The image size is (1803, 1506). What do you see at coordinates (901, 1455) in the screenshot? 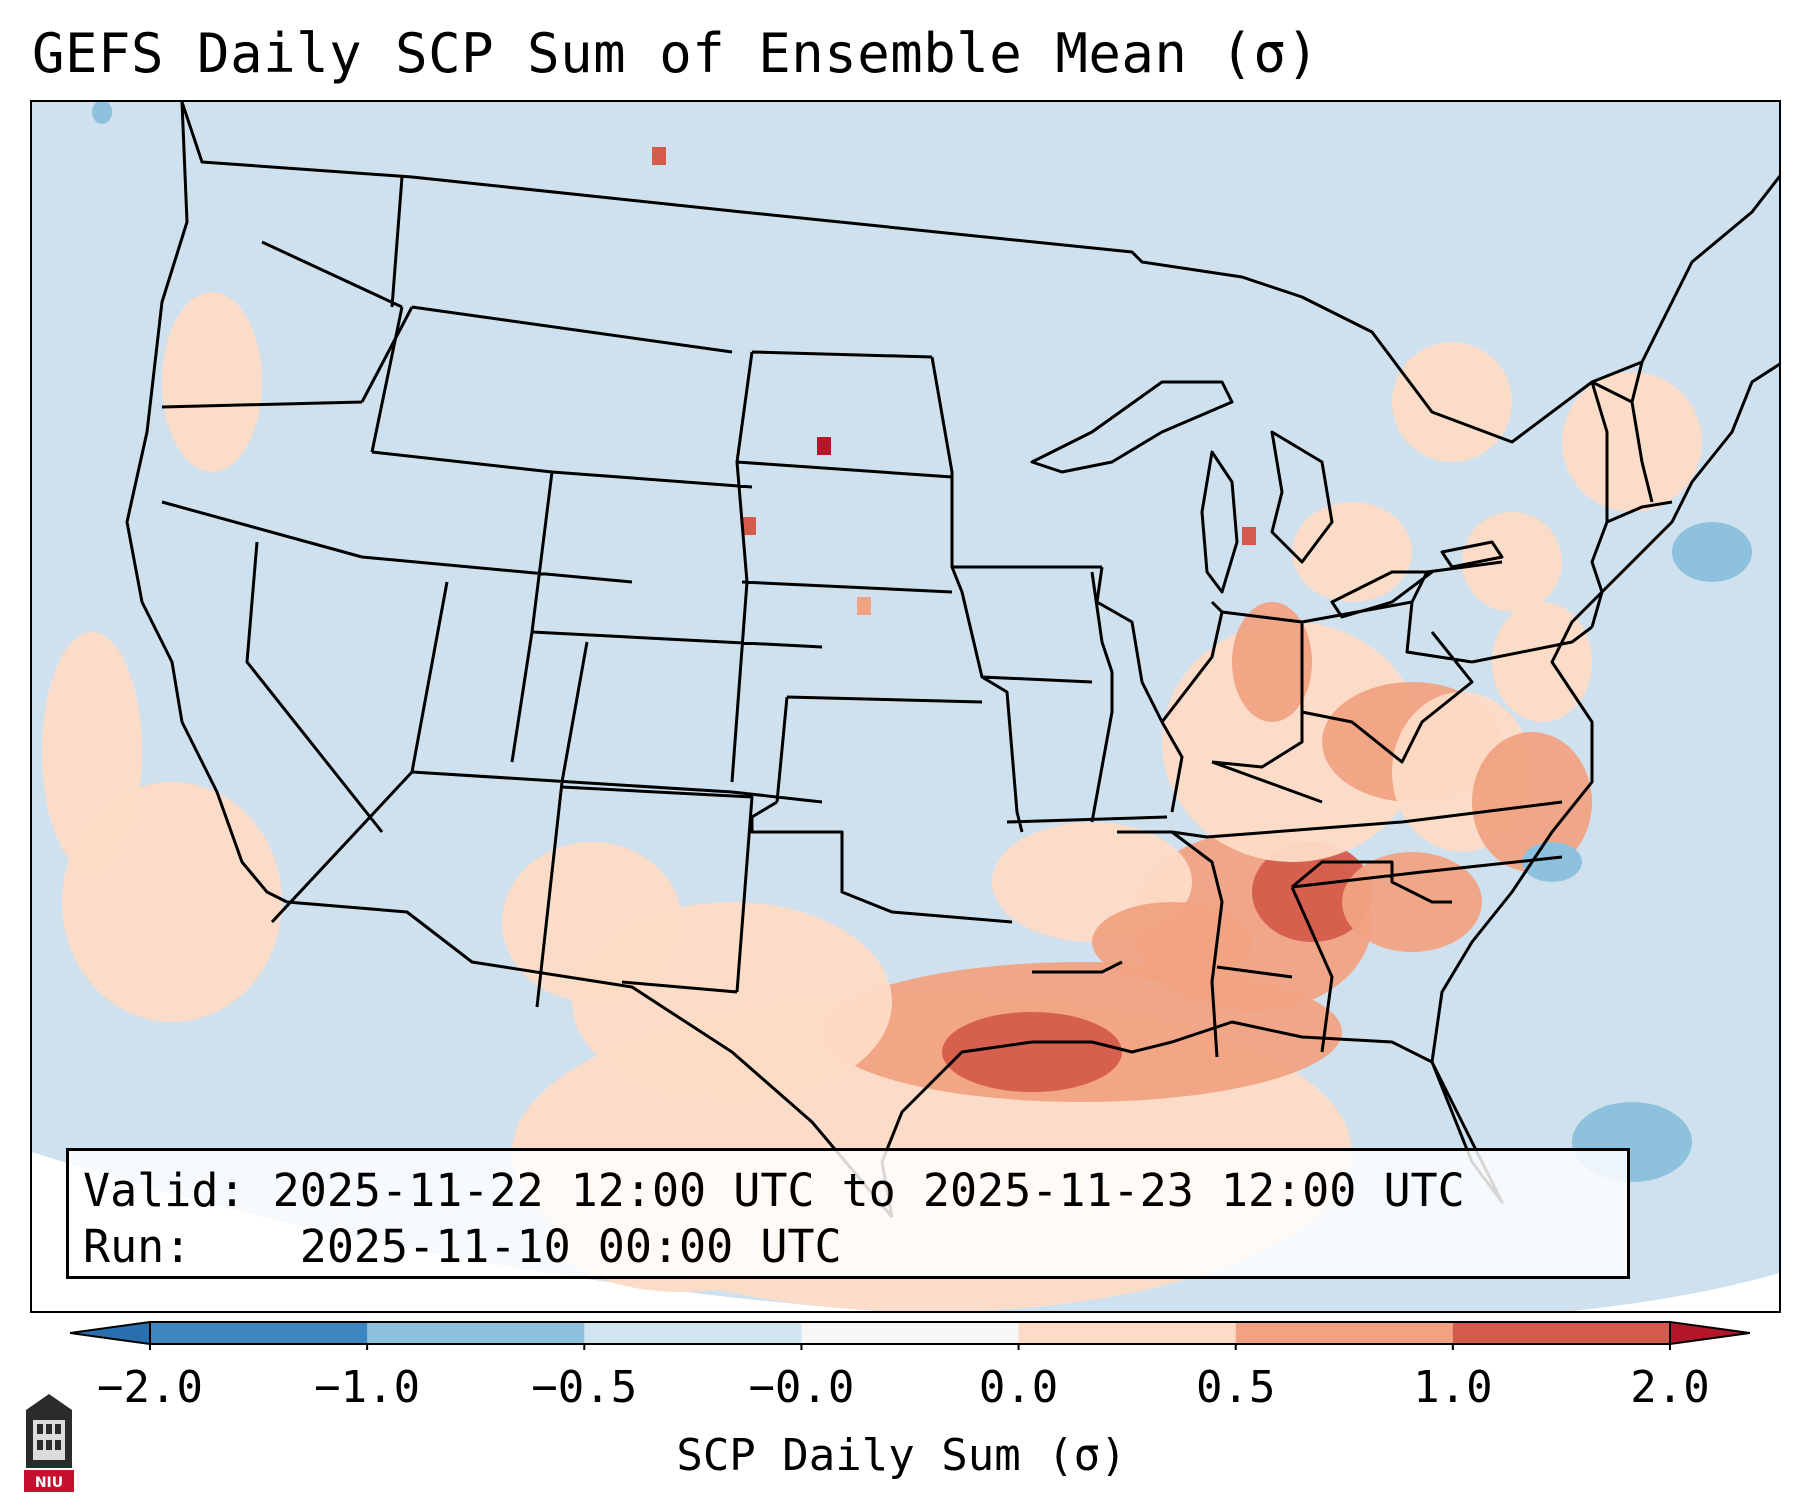
I see `colorbar-label: SCP Daily Sum (σ)` at bounding box center [901, 1455].